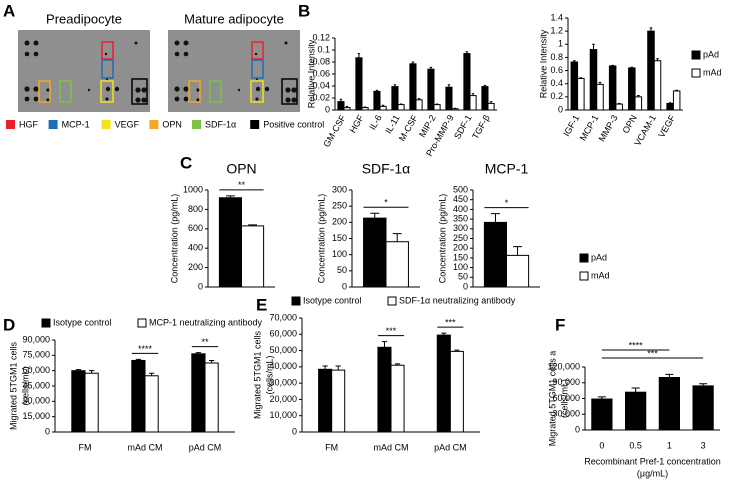  What do you see at coordinates (195, 248) in the screenshot?
I see `y-tick-label: 400` at bounding box center [195, 248].